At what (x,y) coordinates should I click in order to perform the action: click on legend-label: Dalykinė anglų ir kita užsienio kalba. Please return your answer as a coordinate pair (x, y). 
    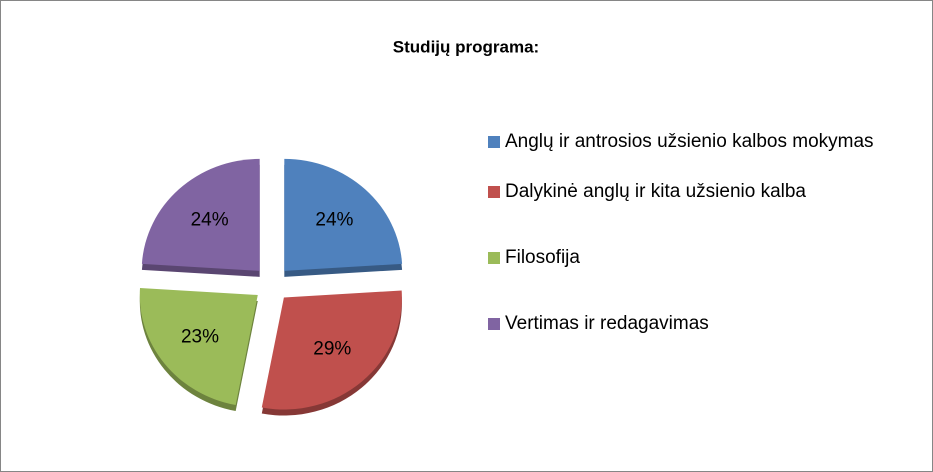
    Looking at the image, I should click on (655, 191).